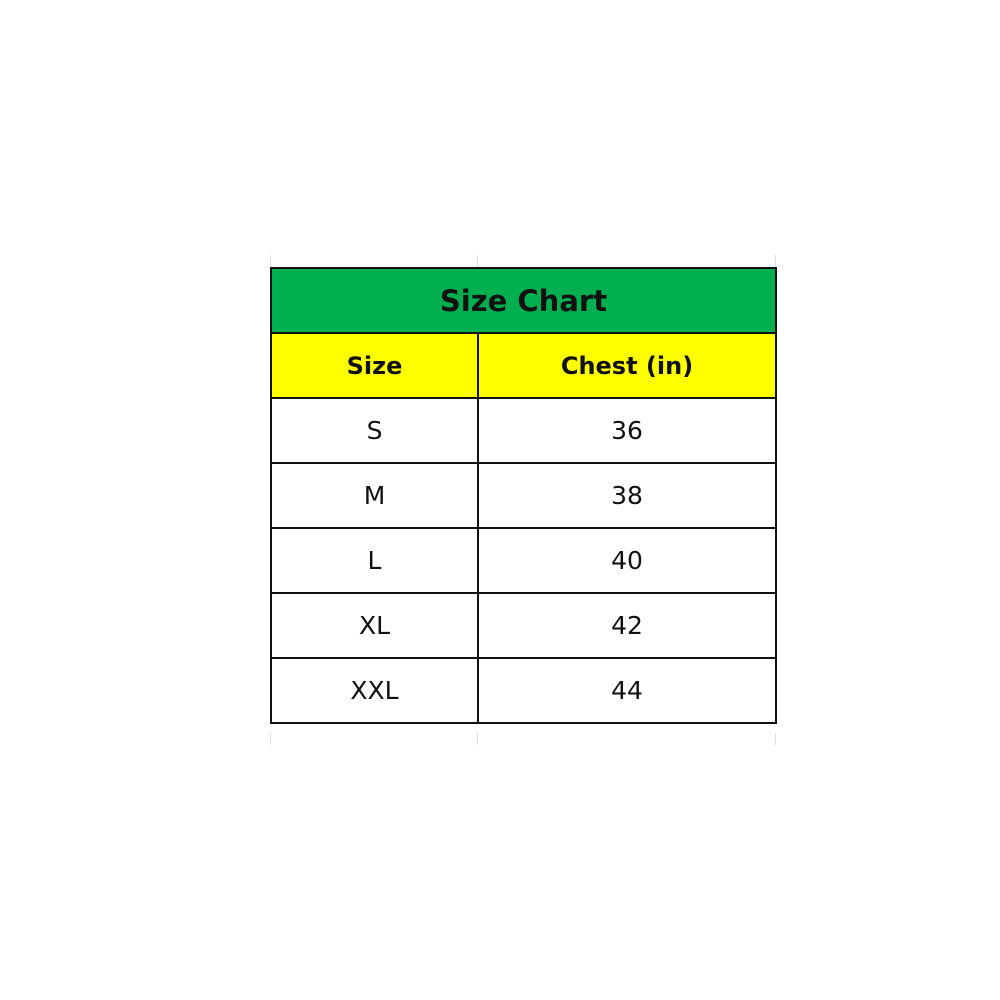  I want to click on table-row: M 38, so click(523, 495).